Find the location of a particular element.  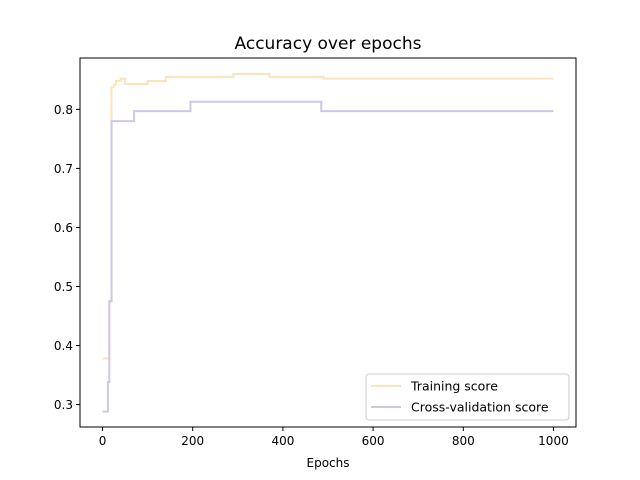

legend: Training score Cross-validation score is located at coordinates (467, 397).